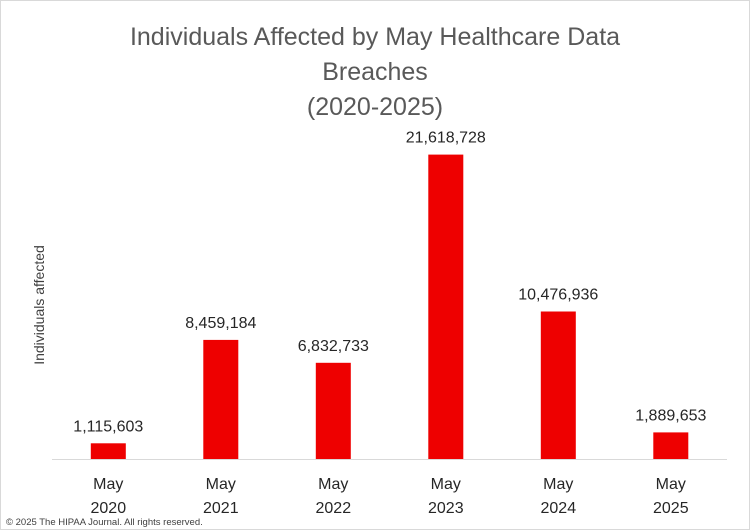  I want to click on x-tick-label: 2025, so click(671, 508).